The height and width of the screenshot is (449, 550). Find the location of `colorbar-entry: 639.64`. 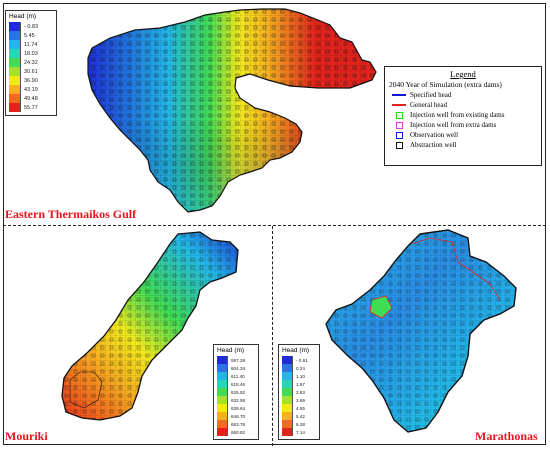

colorbar-entry: 639.64 is located at coordinates (236, 408).